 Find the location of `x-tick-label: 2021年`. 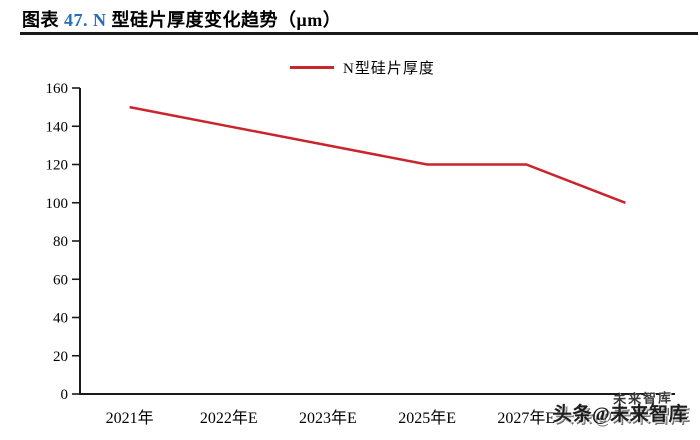

x-tick-label: 2021年 is located at coordinates (130, 418).